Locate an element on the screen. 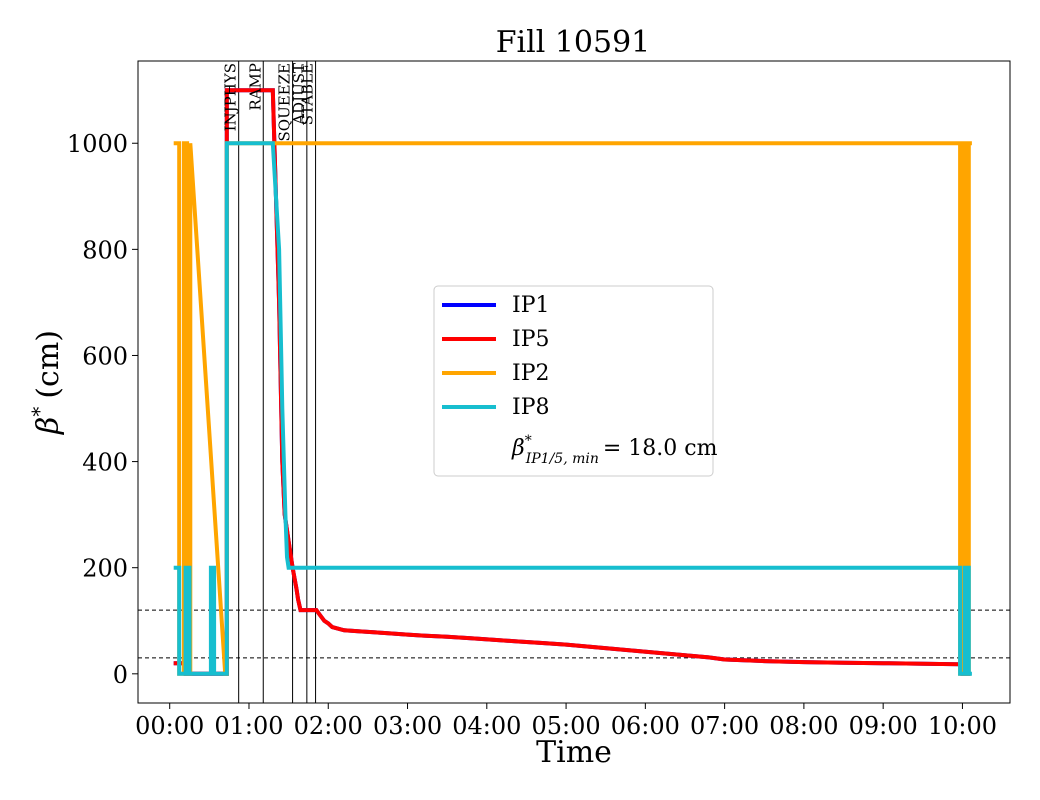 The image size is (1040, 800). legend-label-ip1: IP1 is located at coordinates (531, 305).